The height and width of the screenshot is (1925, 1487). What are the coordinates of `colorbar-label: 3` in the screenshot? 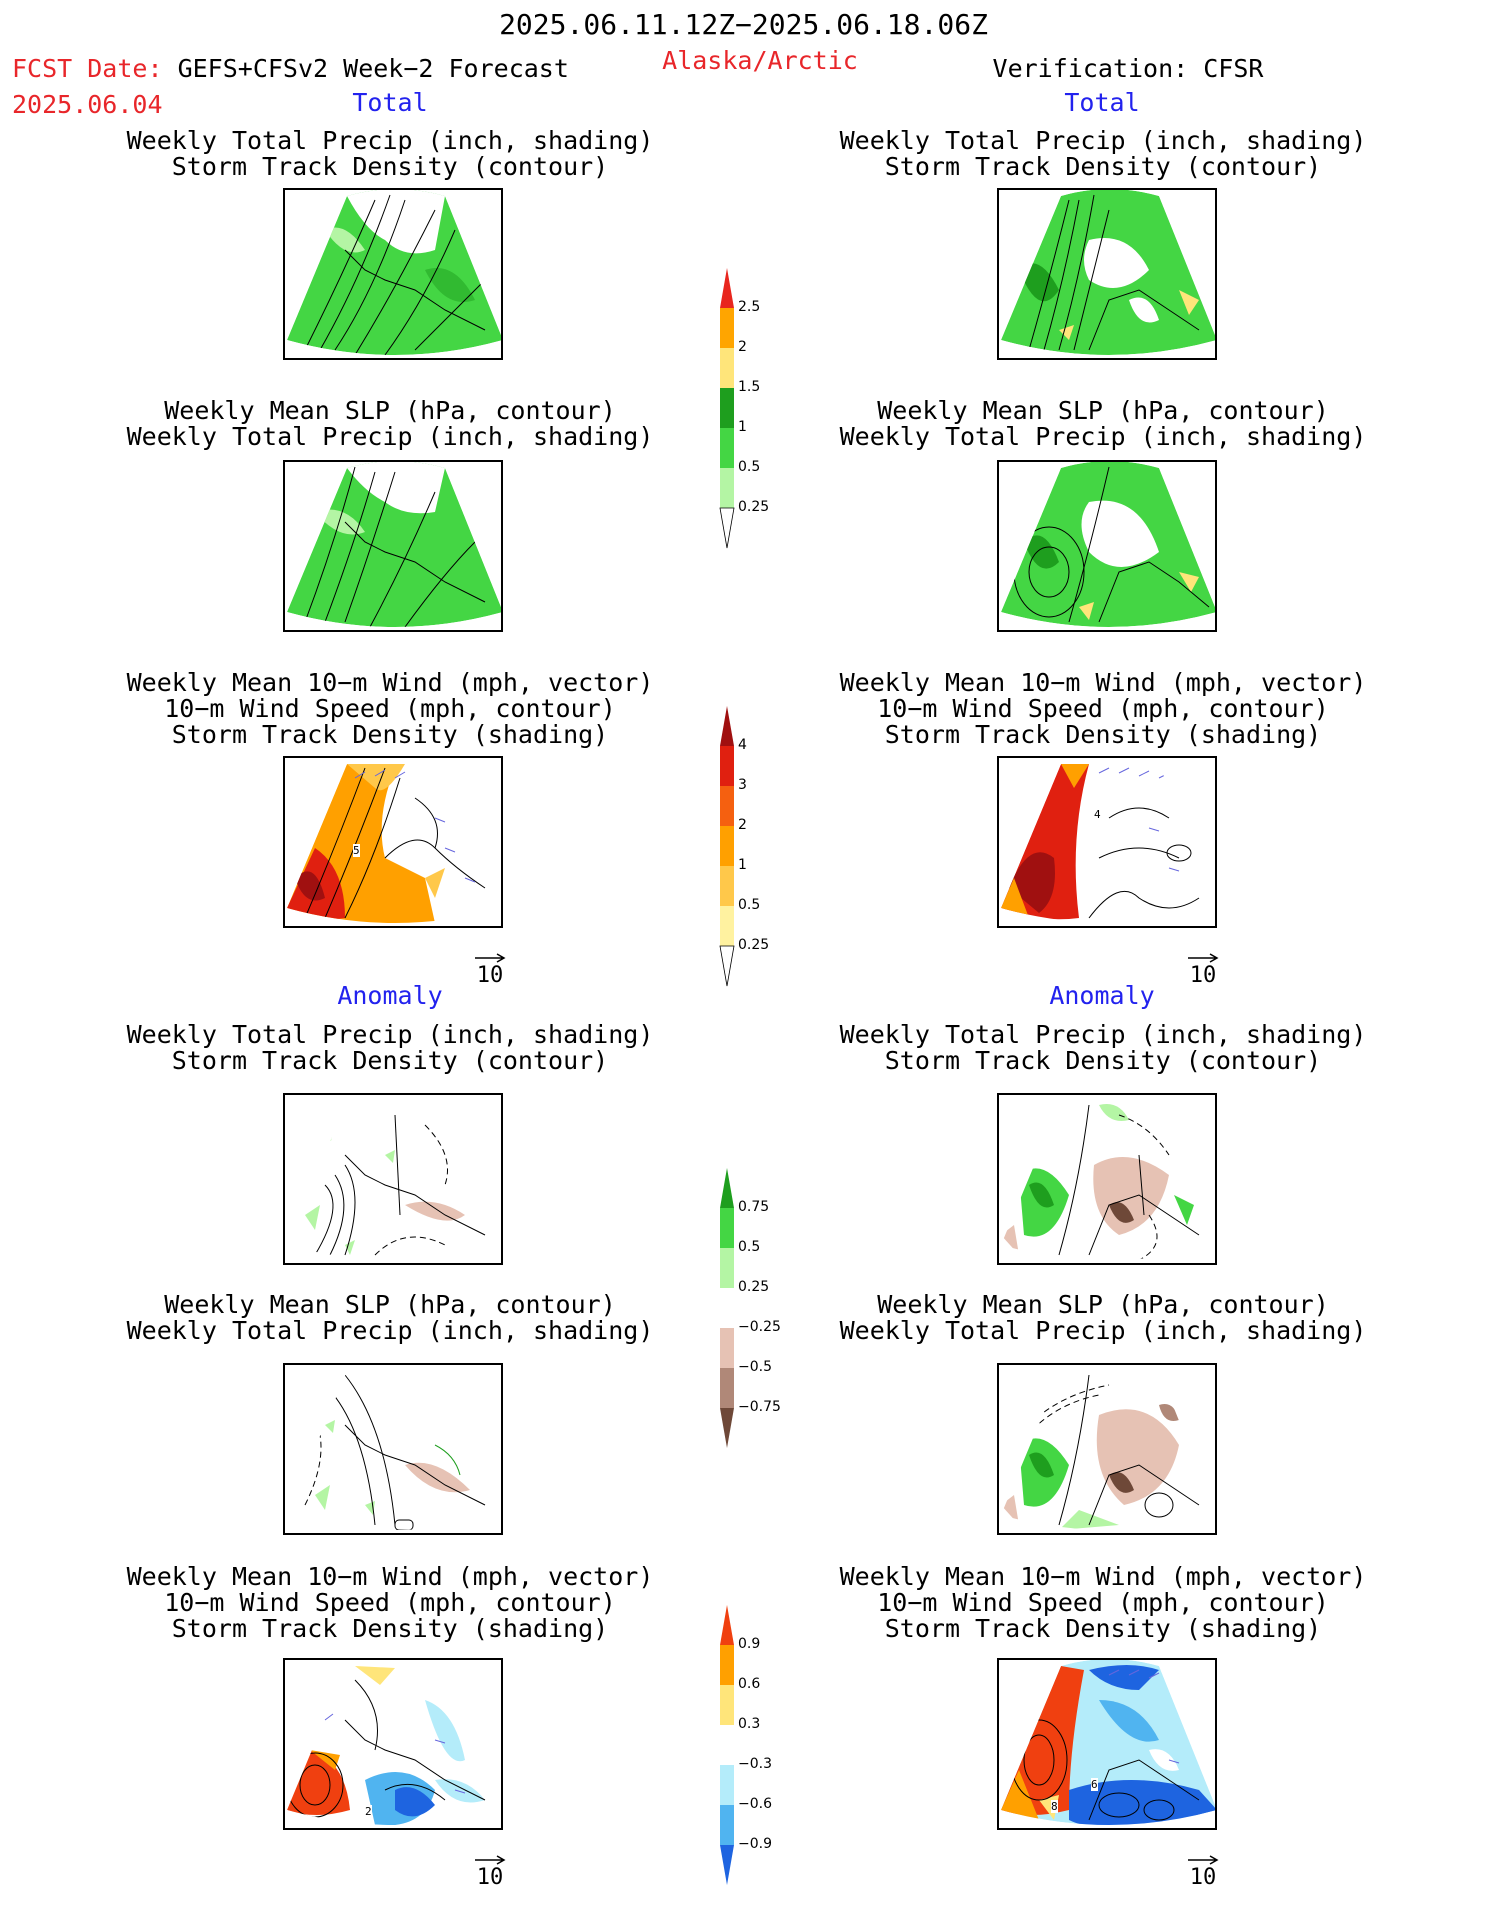 It's located at (742, 785).